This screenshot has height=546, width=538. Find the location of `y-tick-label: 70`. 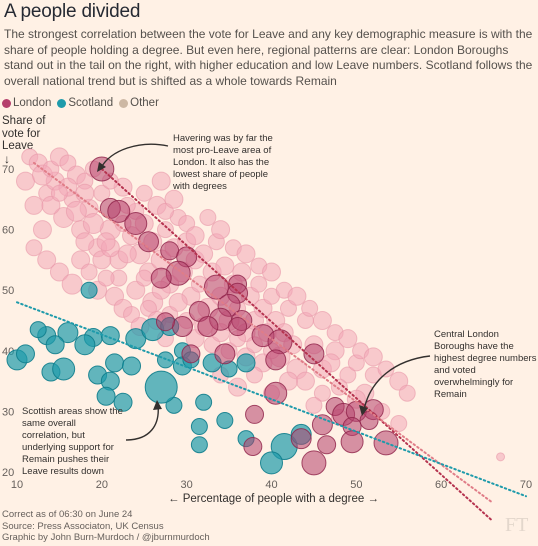

y-tick-label: 70 is located at coordinates (8, 170).